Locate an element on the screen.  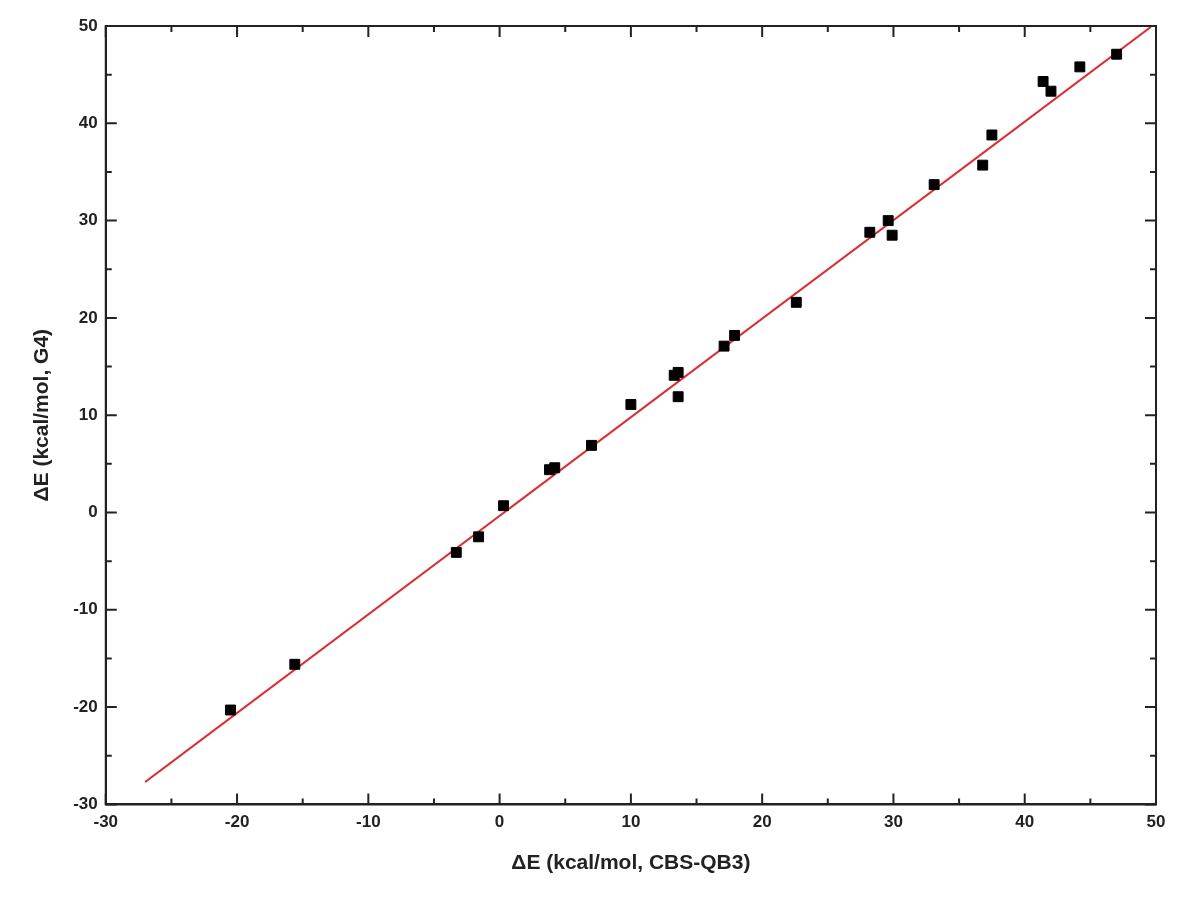
y-tick-label: -20 is located at coordinates (85, 706).